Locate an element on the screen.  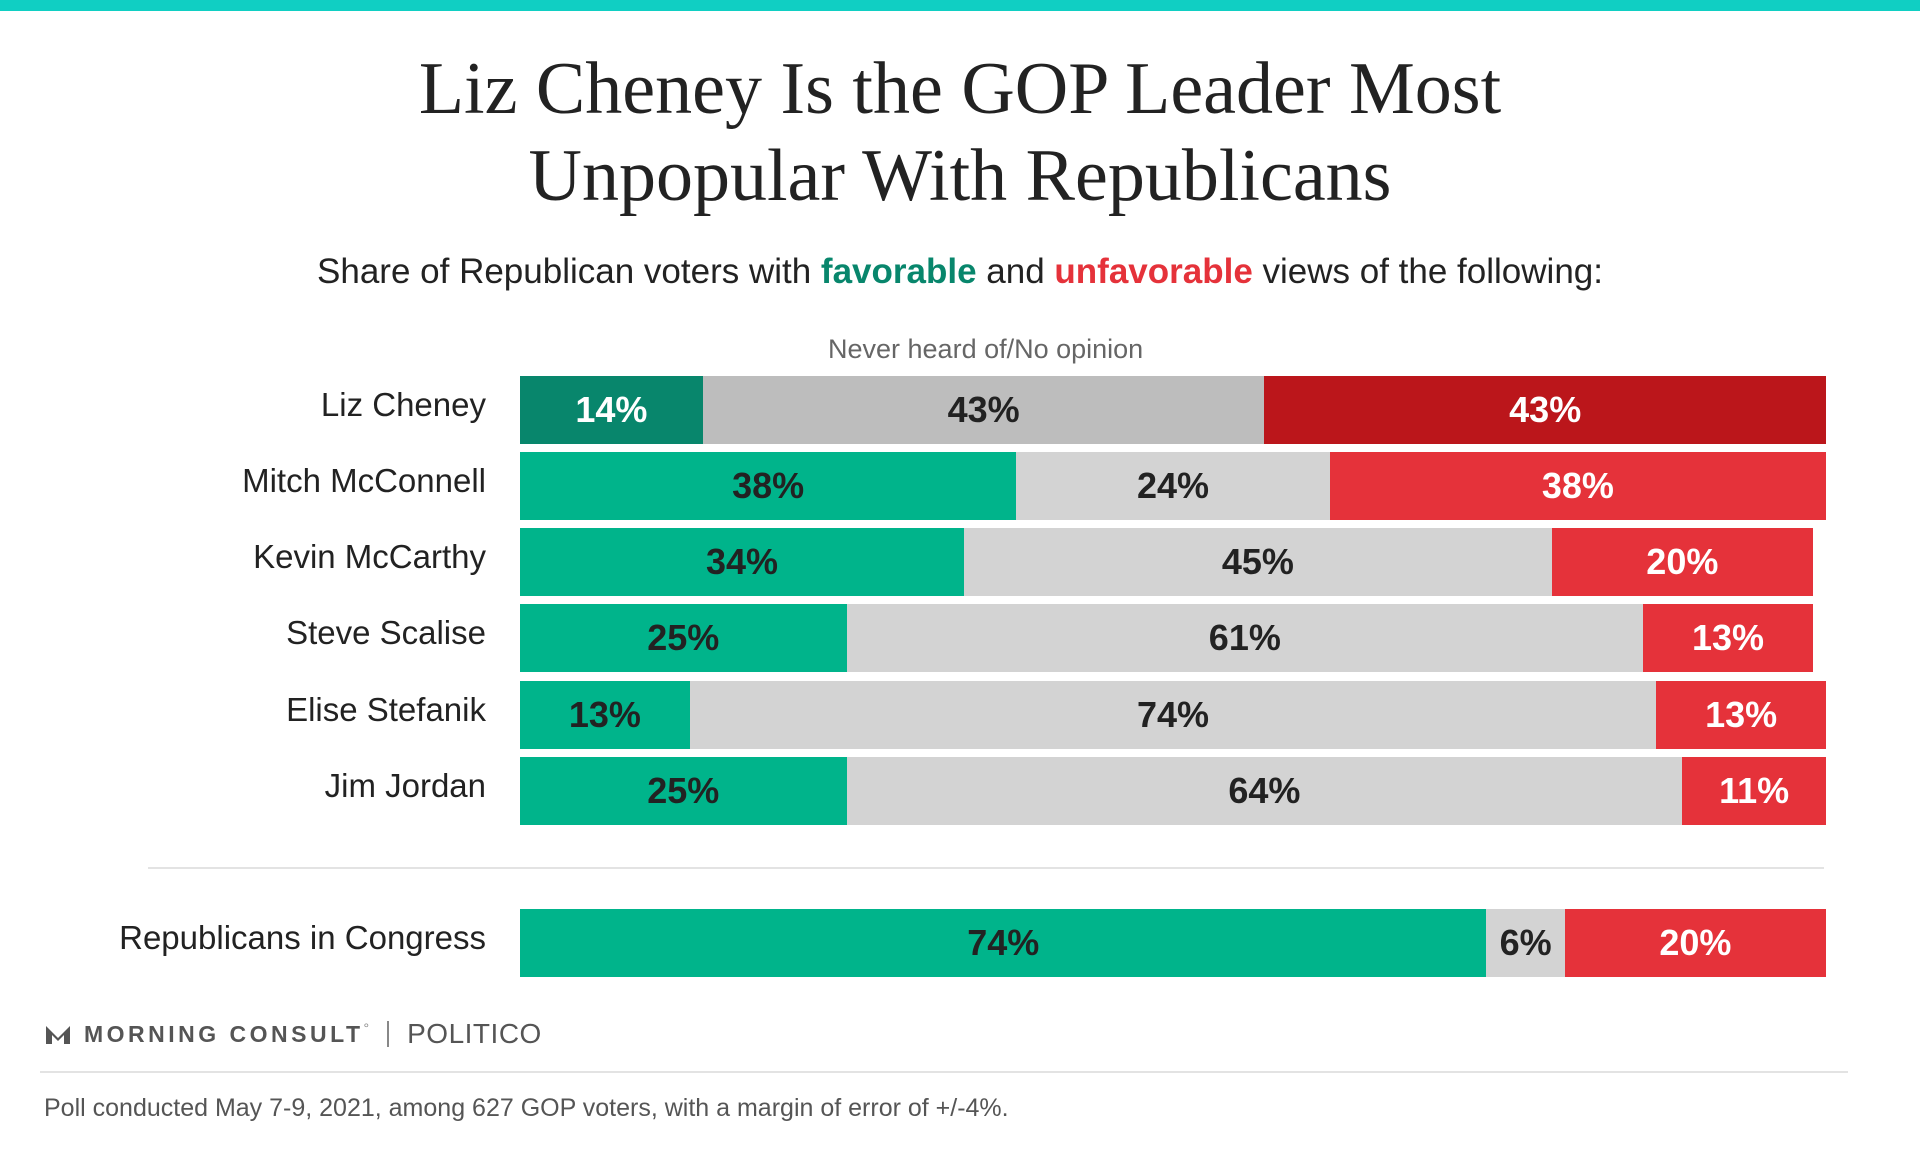
favorable-bar-segment: 38% is located at coordinates (768, 486).